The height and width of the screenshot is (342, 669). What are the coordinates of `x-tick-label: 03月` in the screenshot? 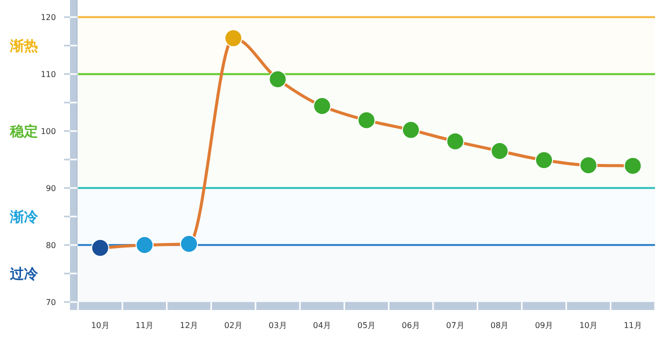 It's located at (277, 325).